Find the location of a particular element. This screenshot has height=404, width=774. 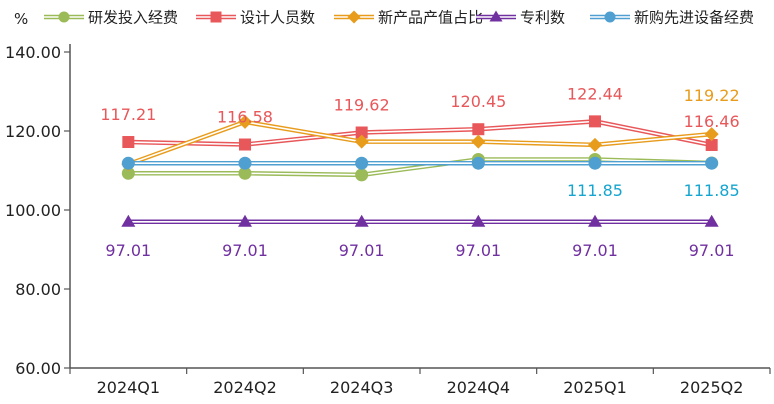

data-label: 117.21 is located at coordinates (128, 114).